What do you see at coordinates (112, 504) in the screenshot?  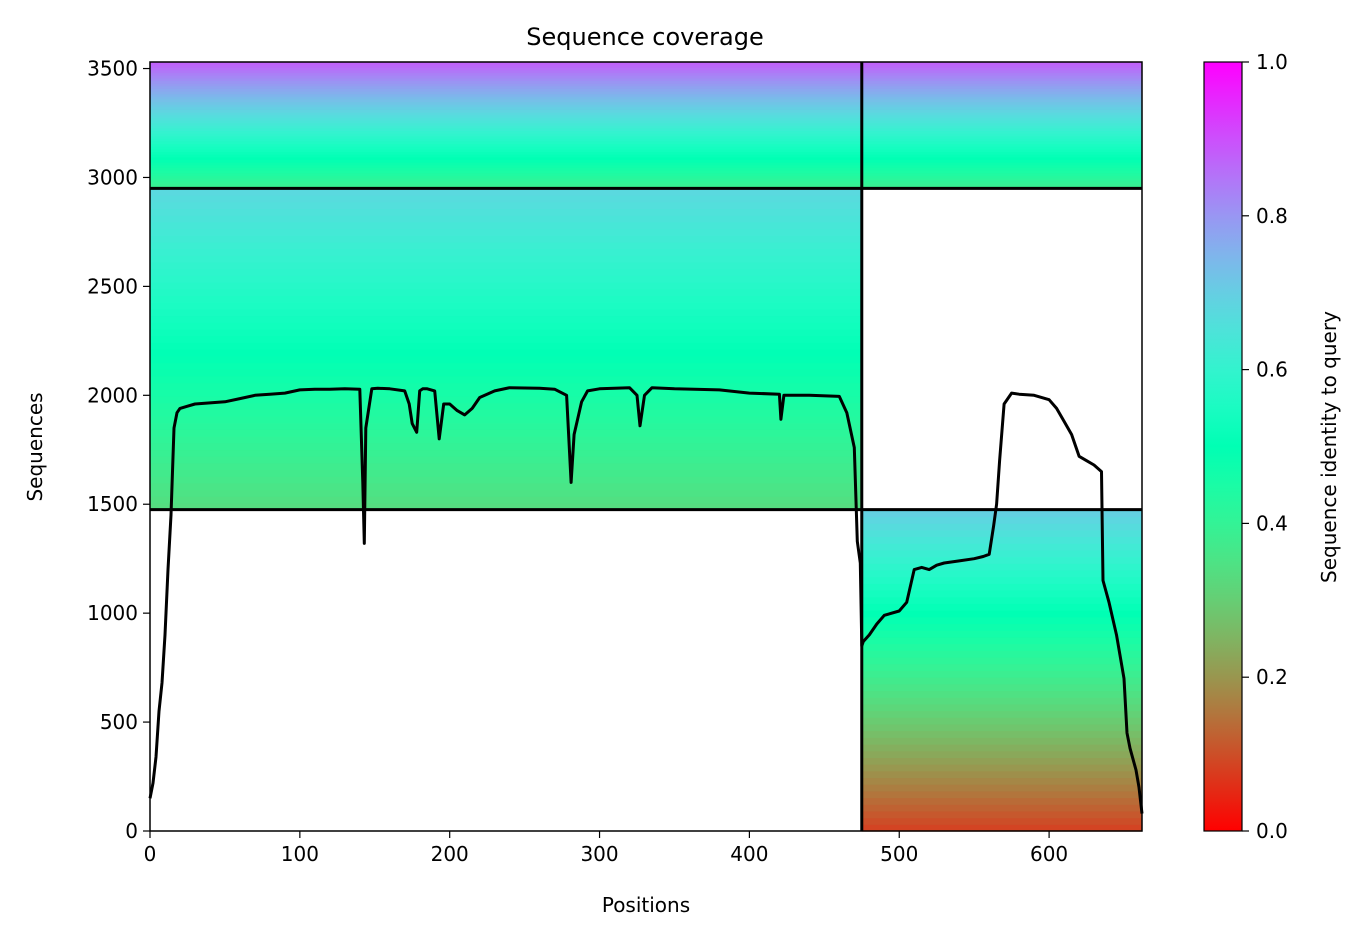 I see `y-tick-label: 1500` at bounding box center [112, 504].